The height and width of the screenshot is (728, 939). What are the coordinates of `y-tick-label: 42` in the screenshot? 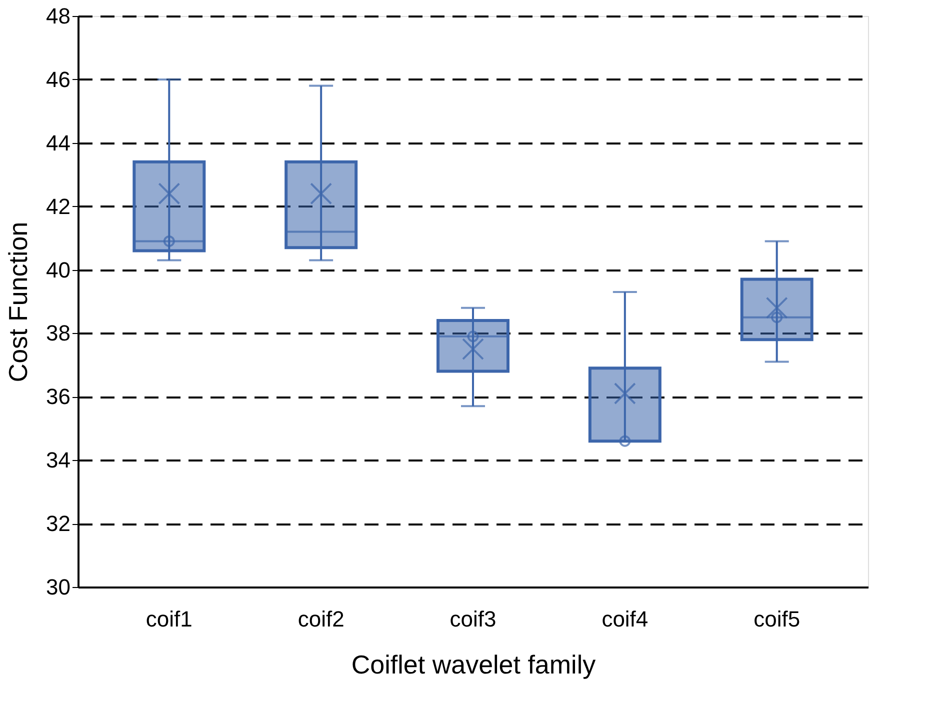 It's located at (58, 206).